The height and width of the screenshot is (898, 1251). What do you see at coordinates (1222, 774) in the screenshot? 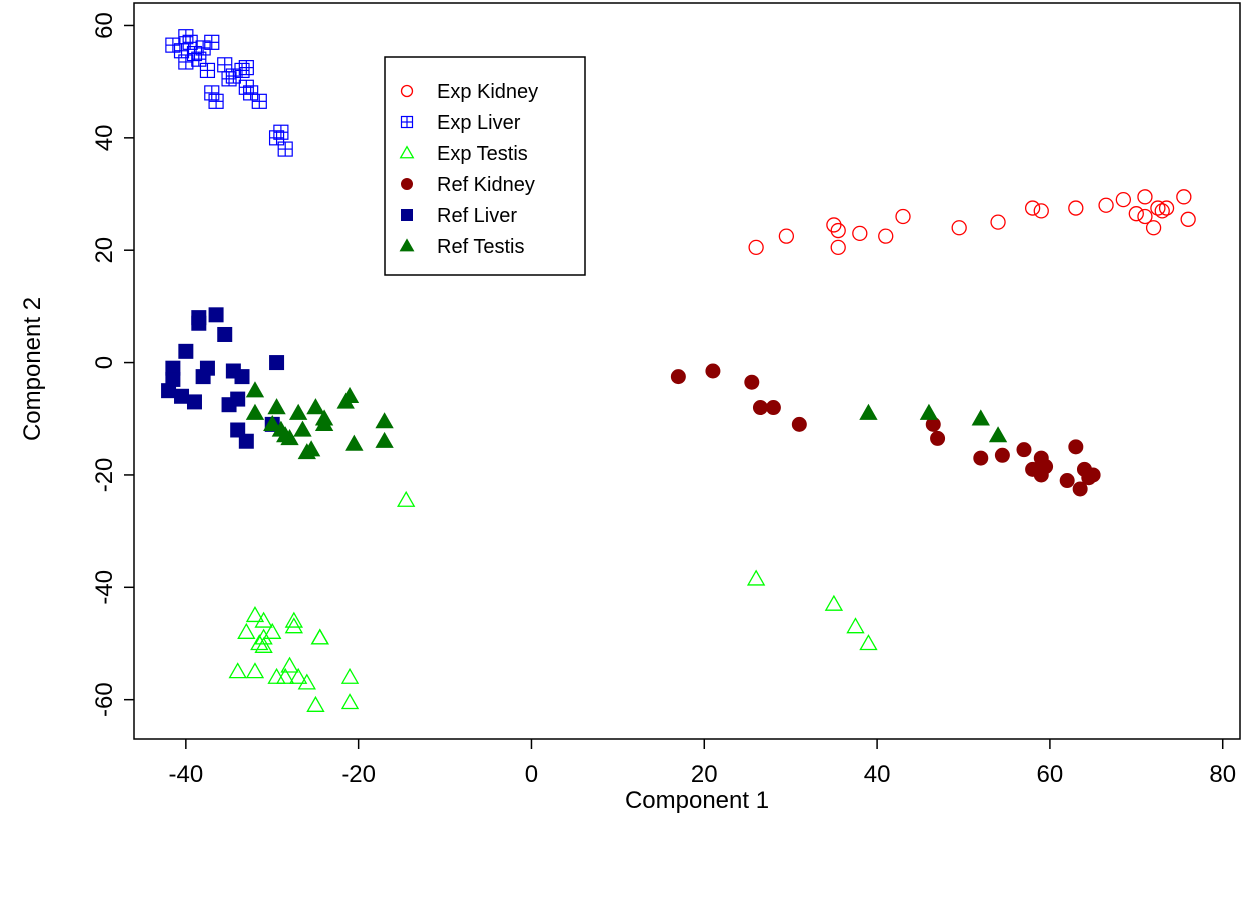
I see `x-tick-label: 80` at bounding box center [1222, 774].